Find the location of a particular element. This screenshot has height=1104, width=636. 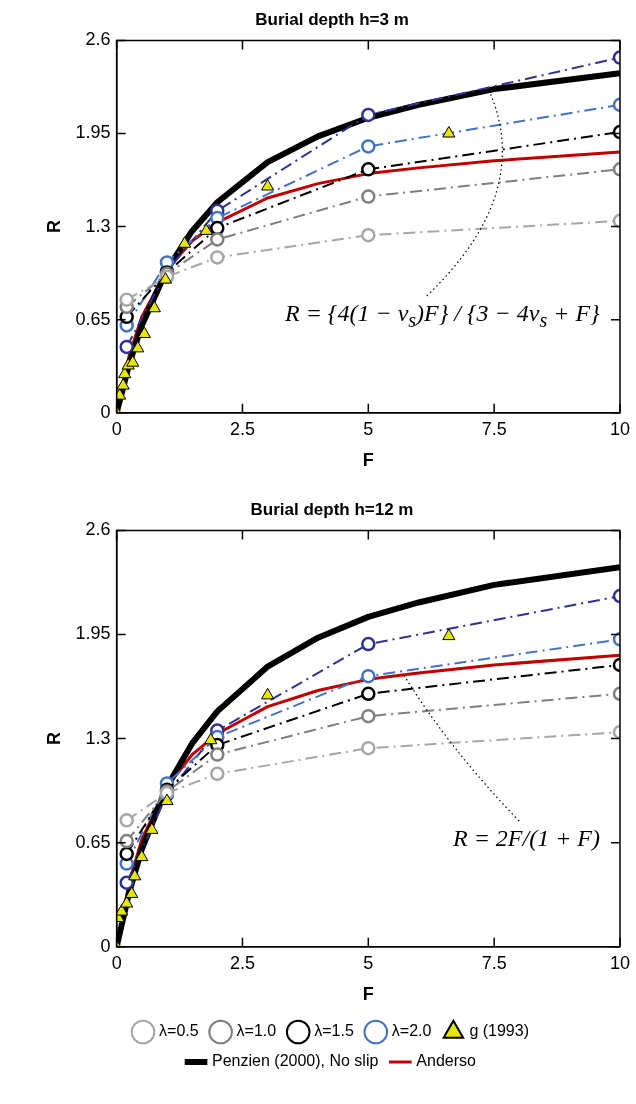

chart-title: Burial depth h=3 m is located at coordinates (332, 19).